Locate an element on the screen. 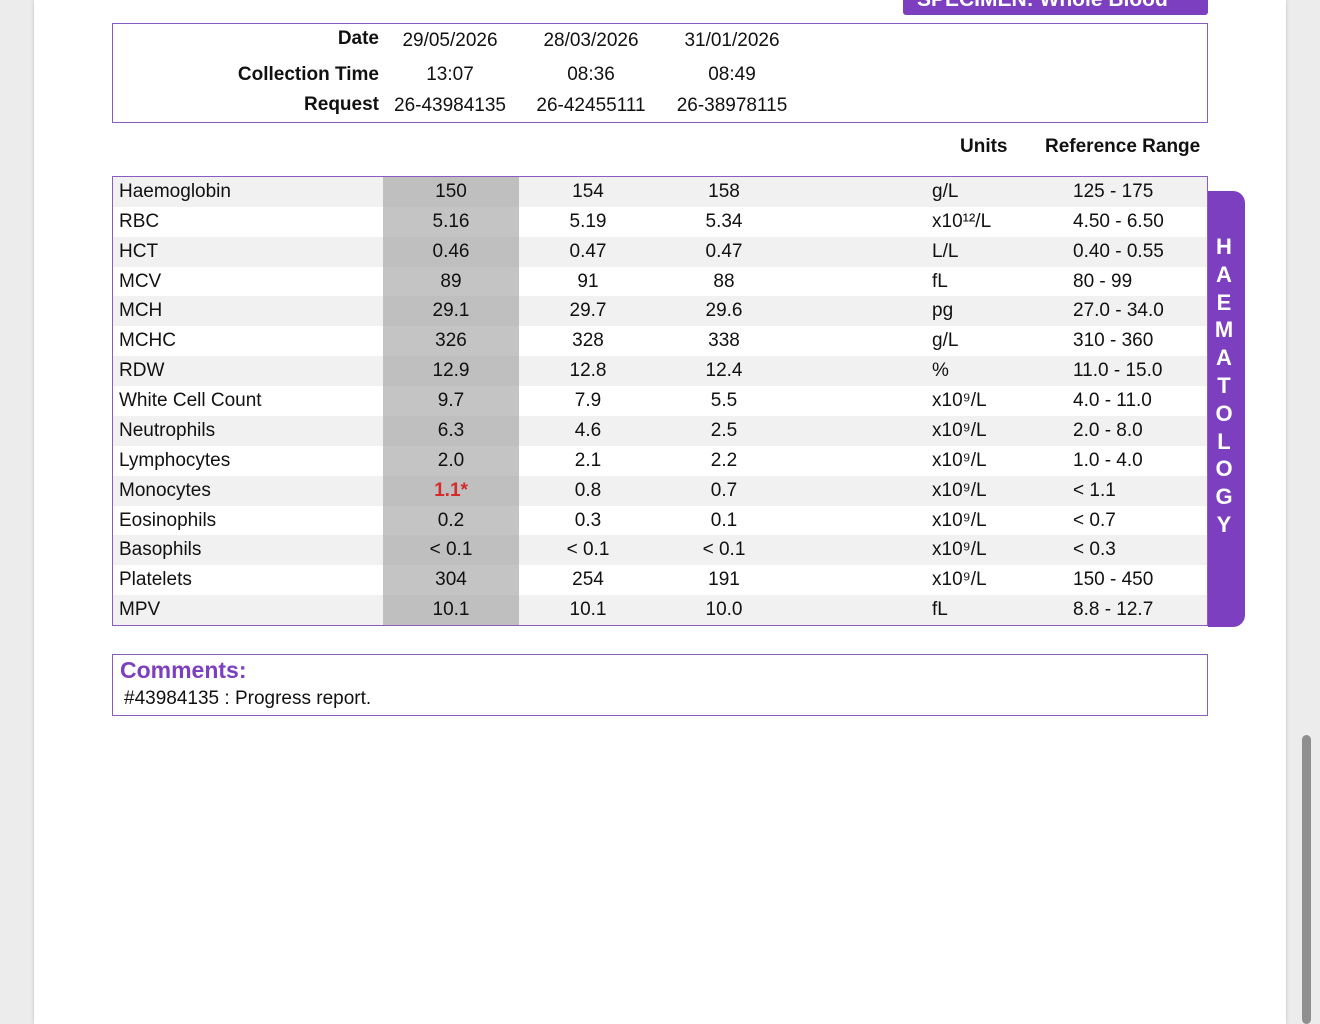  result-previous-1: 0.8 is located at coordinates (588, 490).